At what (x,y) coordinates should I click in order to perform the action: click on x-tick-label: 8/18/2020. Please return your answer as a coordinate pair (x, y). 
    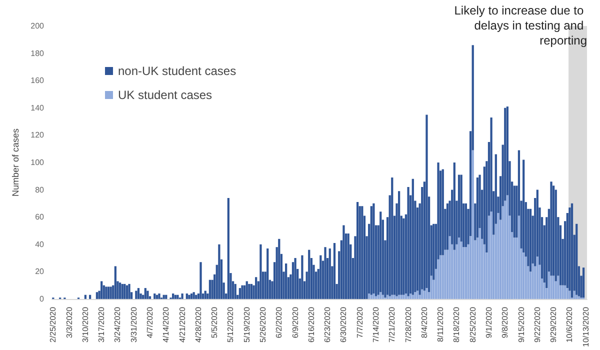
    Looking at the image, I should click on (457, 324).